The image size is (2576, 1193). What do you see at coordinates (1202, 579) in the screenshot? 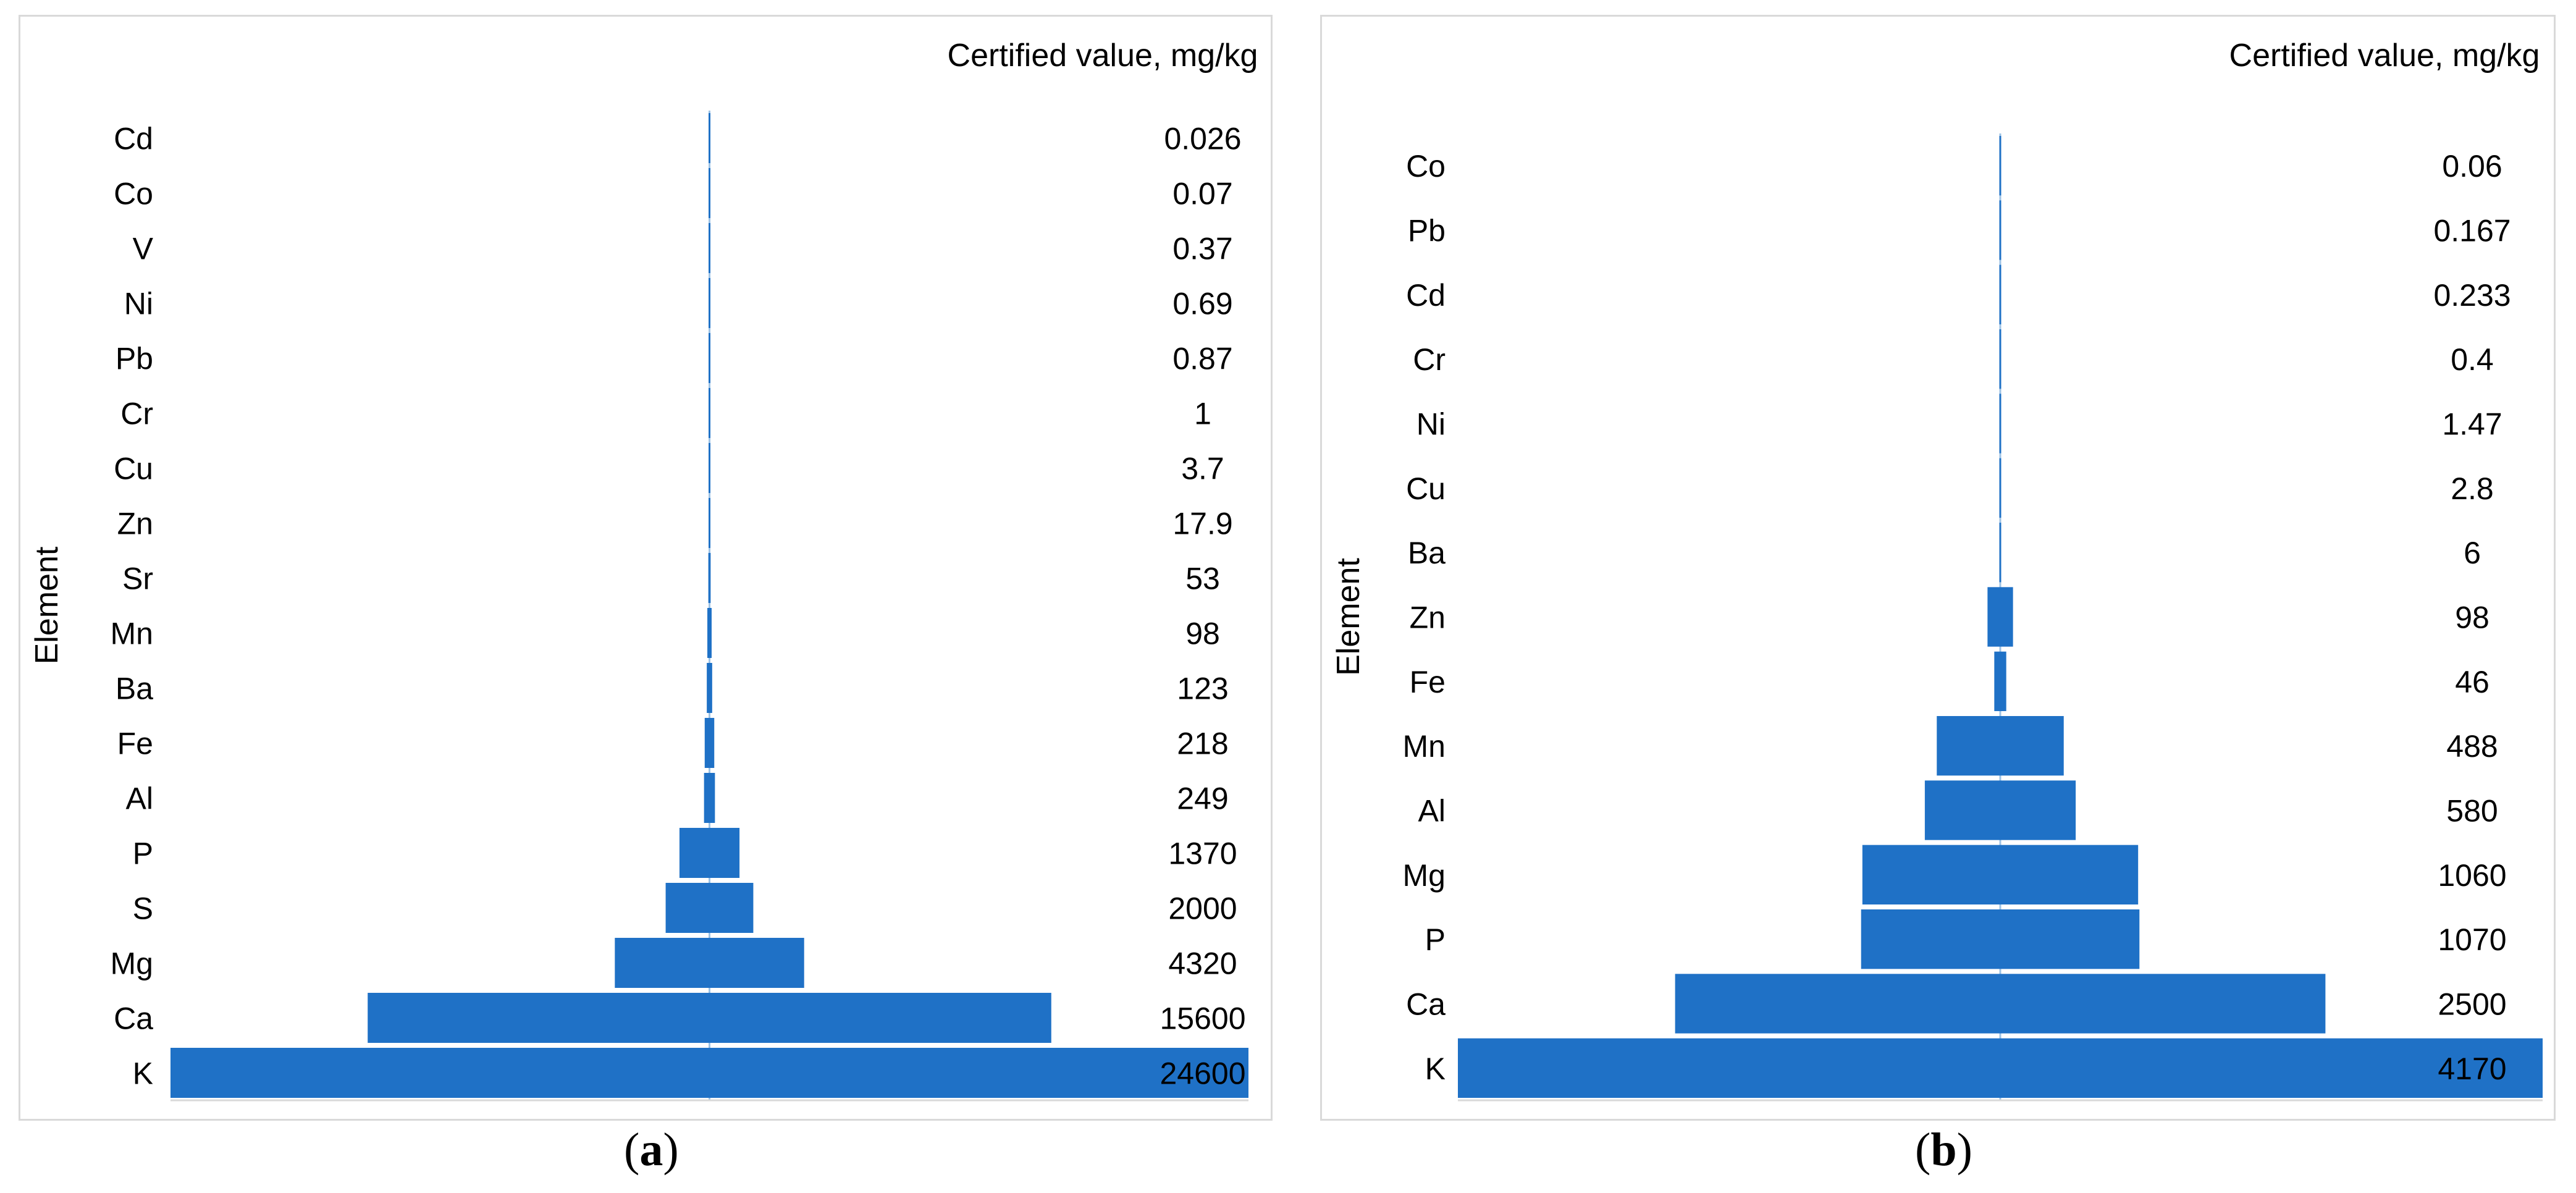
I see `value-label: 53` at bounding box center [1202, 579].